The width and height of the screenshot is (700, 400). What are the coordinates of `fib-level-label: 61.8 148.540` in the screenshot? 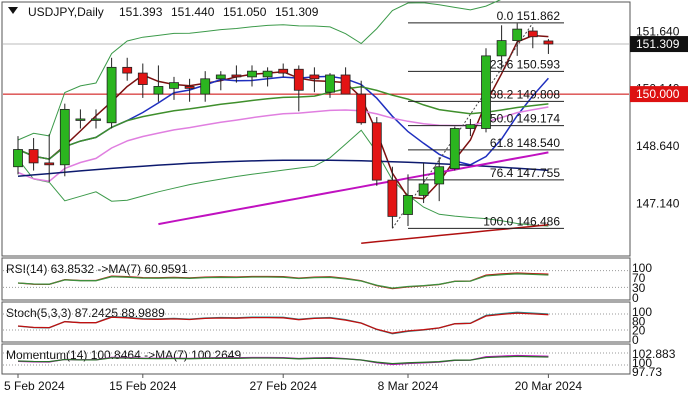 It's located at (525, 143).